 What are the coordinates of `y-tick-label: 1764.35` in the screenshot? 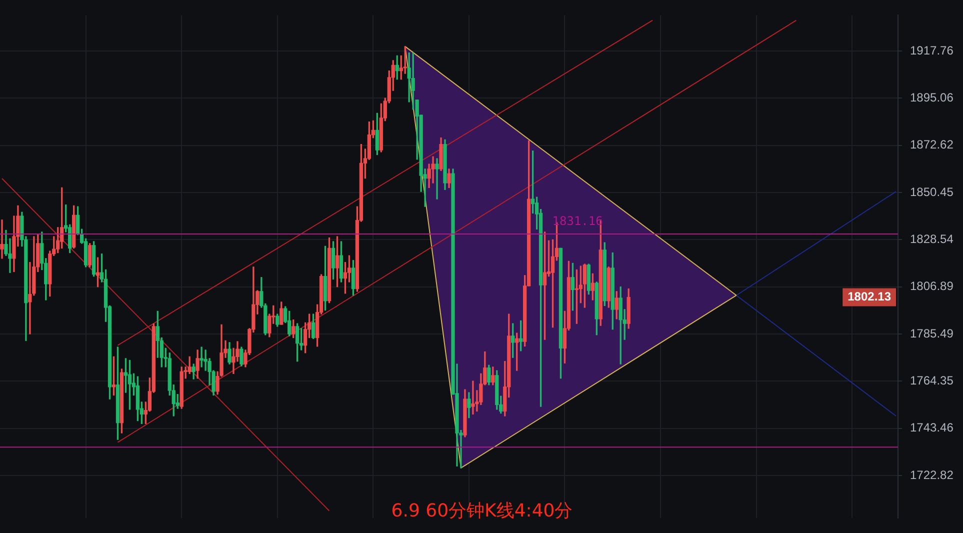 It's located at (932, 380).